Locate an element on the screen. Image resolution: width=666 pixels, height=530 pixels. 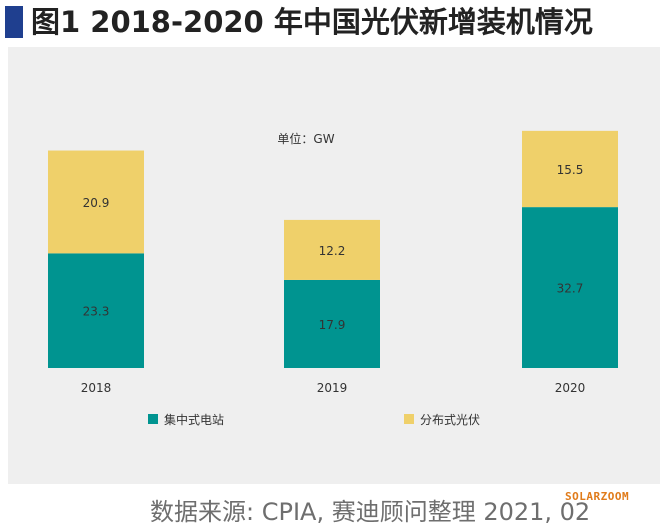
data-label-2018-series-1: 20.9 is located at coordinates (96, 203).